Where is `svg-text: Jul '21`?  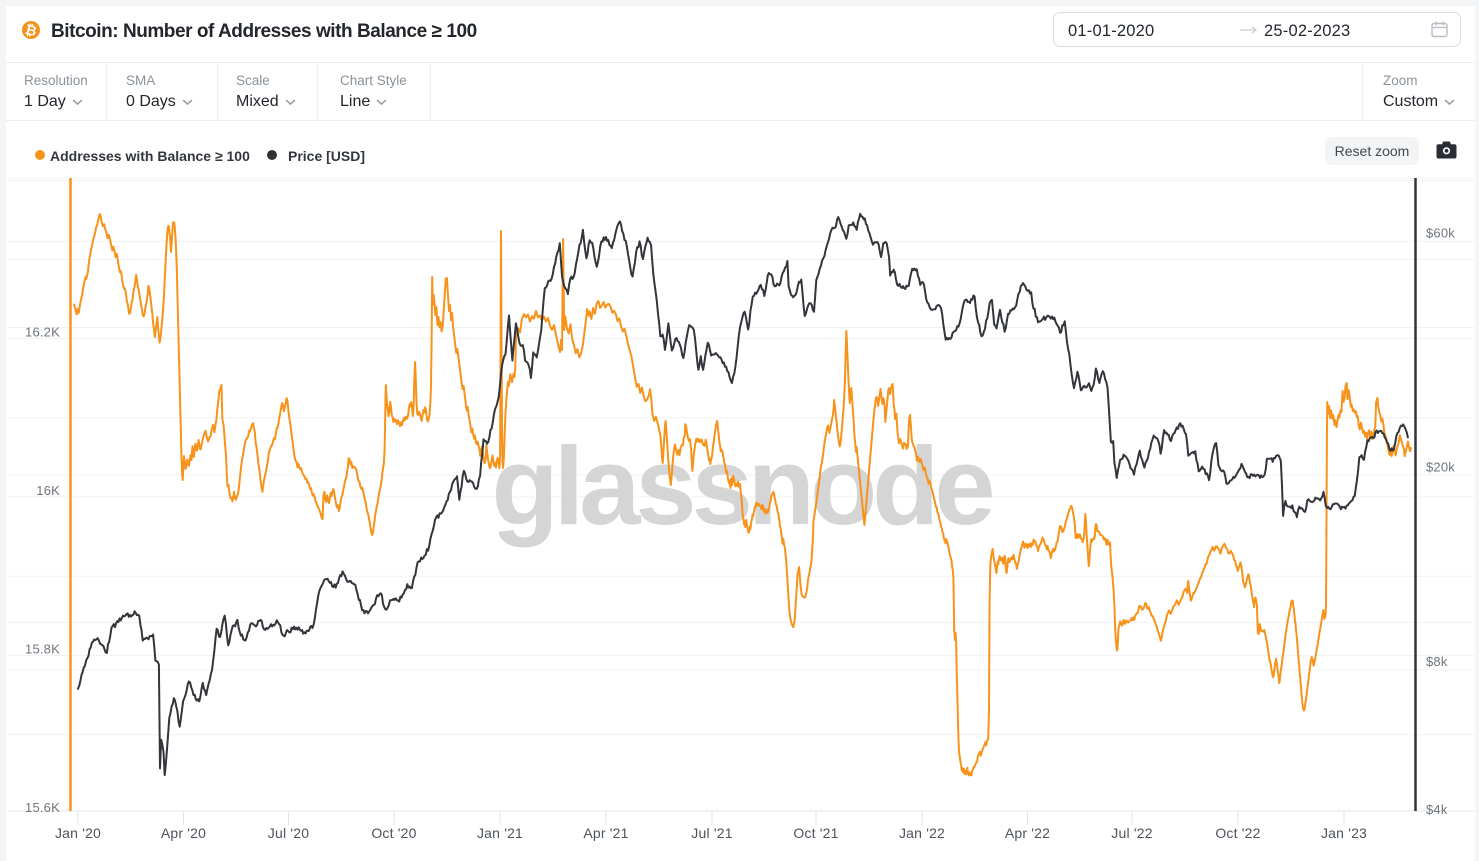 svg-text: Jul '21 is located at coordinates (711, 833).